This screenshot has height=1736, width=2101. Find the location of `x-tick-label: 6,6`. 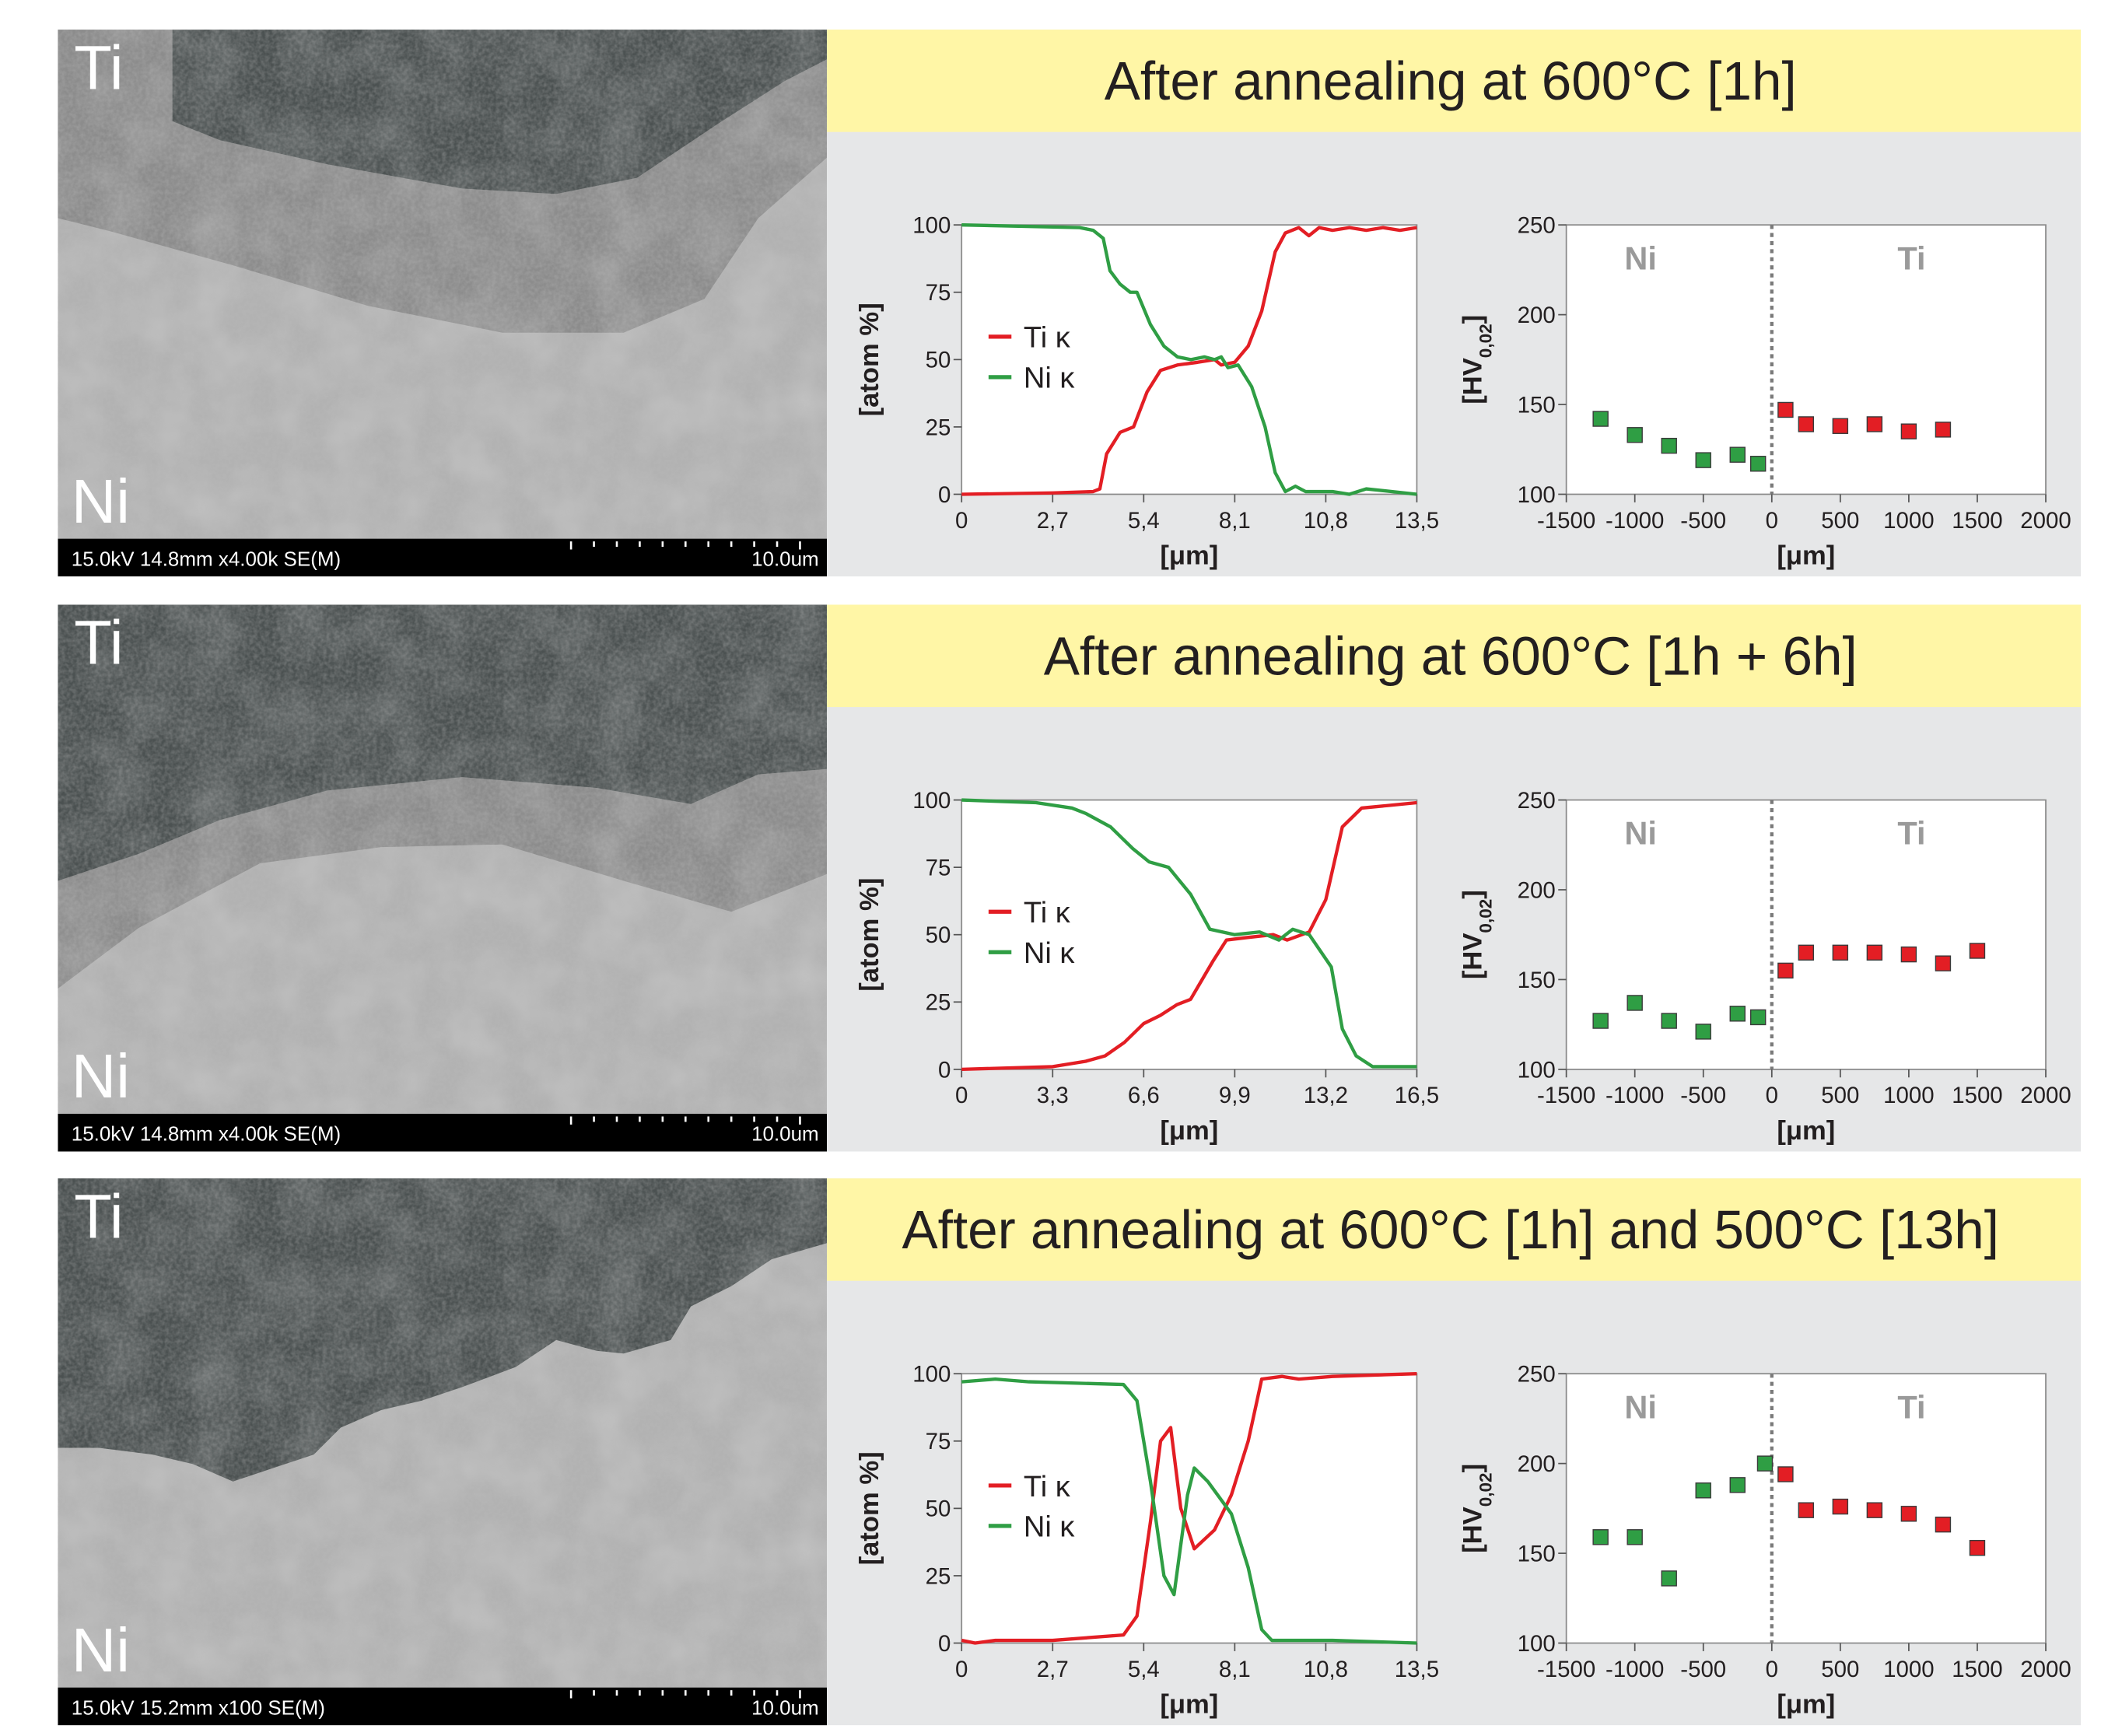

x-tick-label: 6,6 is located at coordinates (1144, 1095).